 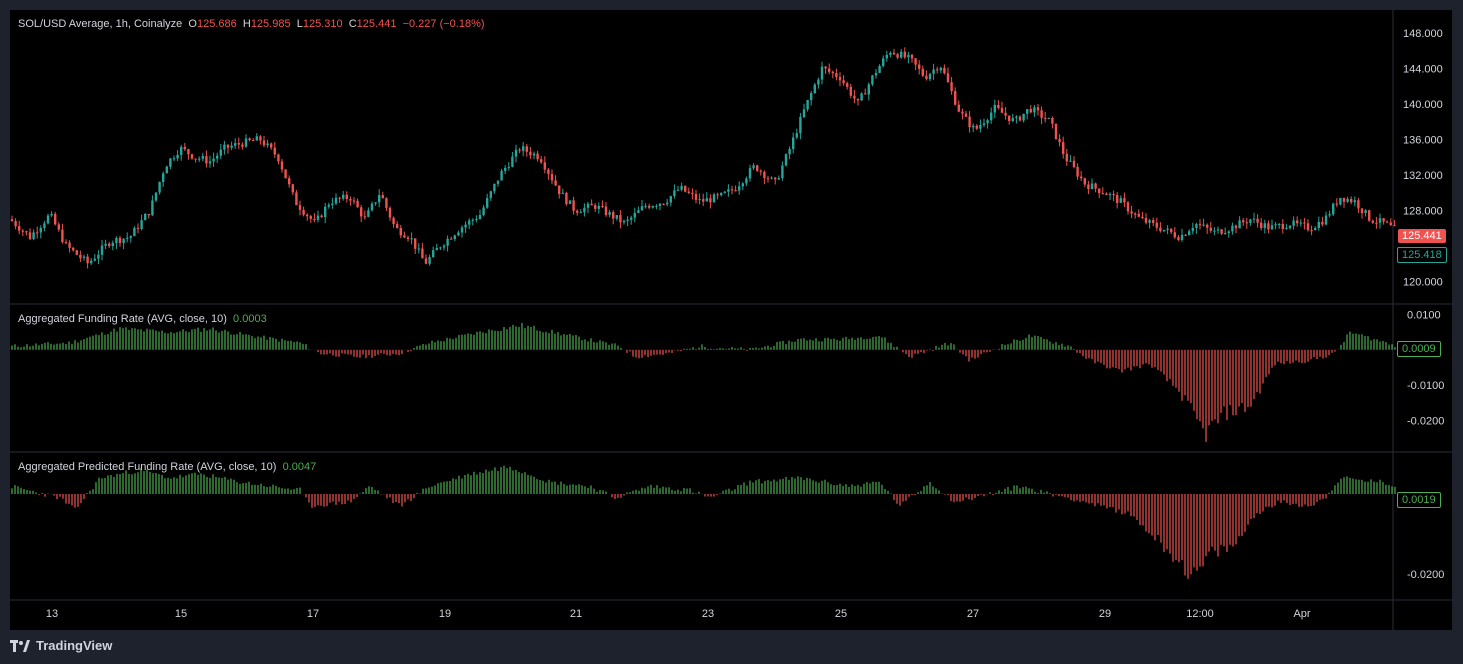 I want to click on close-label: C, so click(x=352, y=24).